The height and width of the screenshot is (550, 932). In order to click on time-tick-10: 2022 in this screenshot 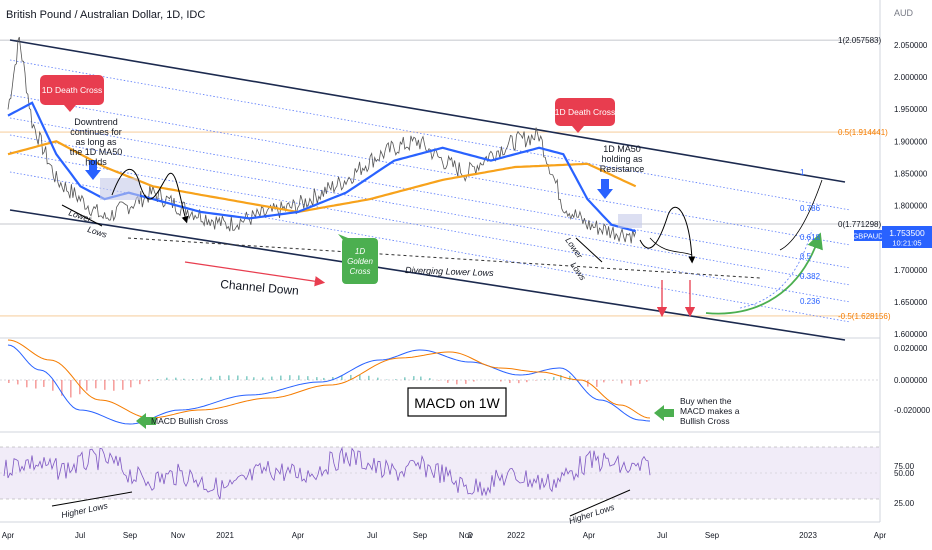, I will do `click(516, 535)`.